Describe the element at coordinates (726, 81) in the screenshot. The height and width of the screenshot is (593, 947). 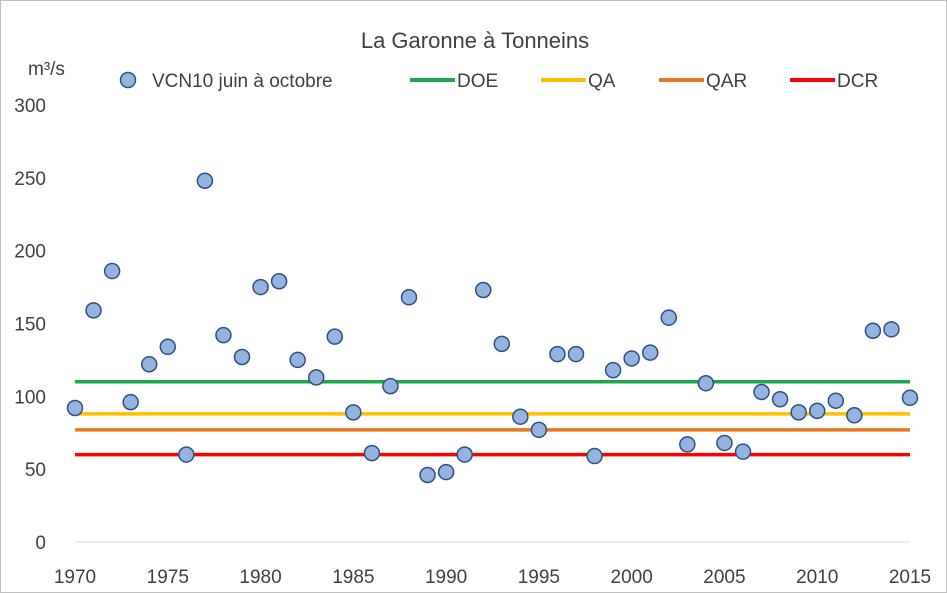
I see `legend-label-qar: QAR` at that location.